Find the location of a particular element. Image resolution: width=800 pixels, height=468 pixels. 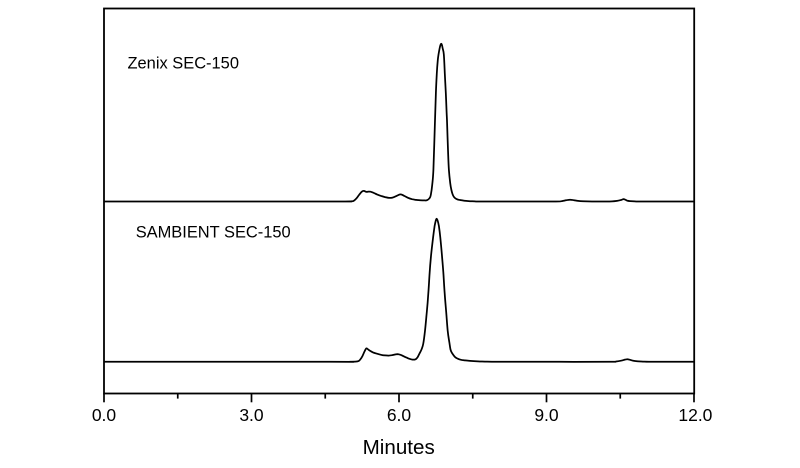

svg-text: 3.0 is located at coordinates (251, 415).